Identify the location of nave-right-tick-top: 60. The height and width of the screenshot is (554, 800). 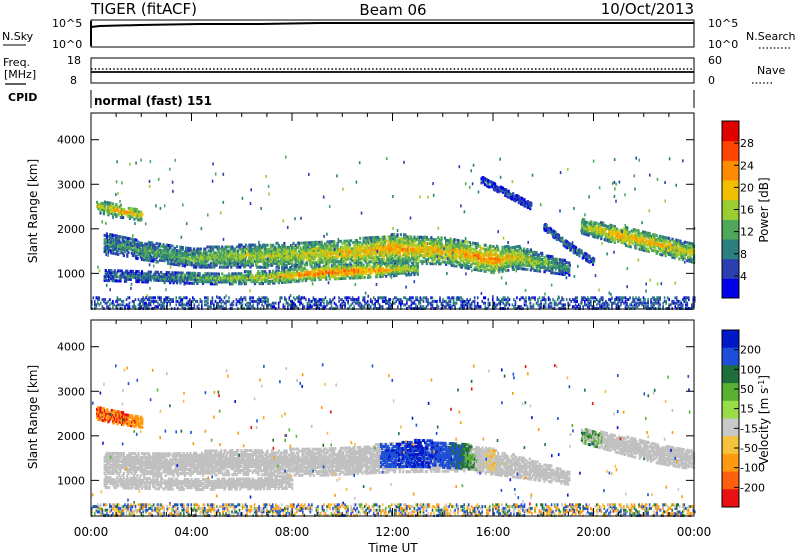
(715, 60).